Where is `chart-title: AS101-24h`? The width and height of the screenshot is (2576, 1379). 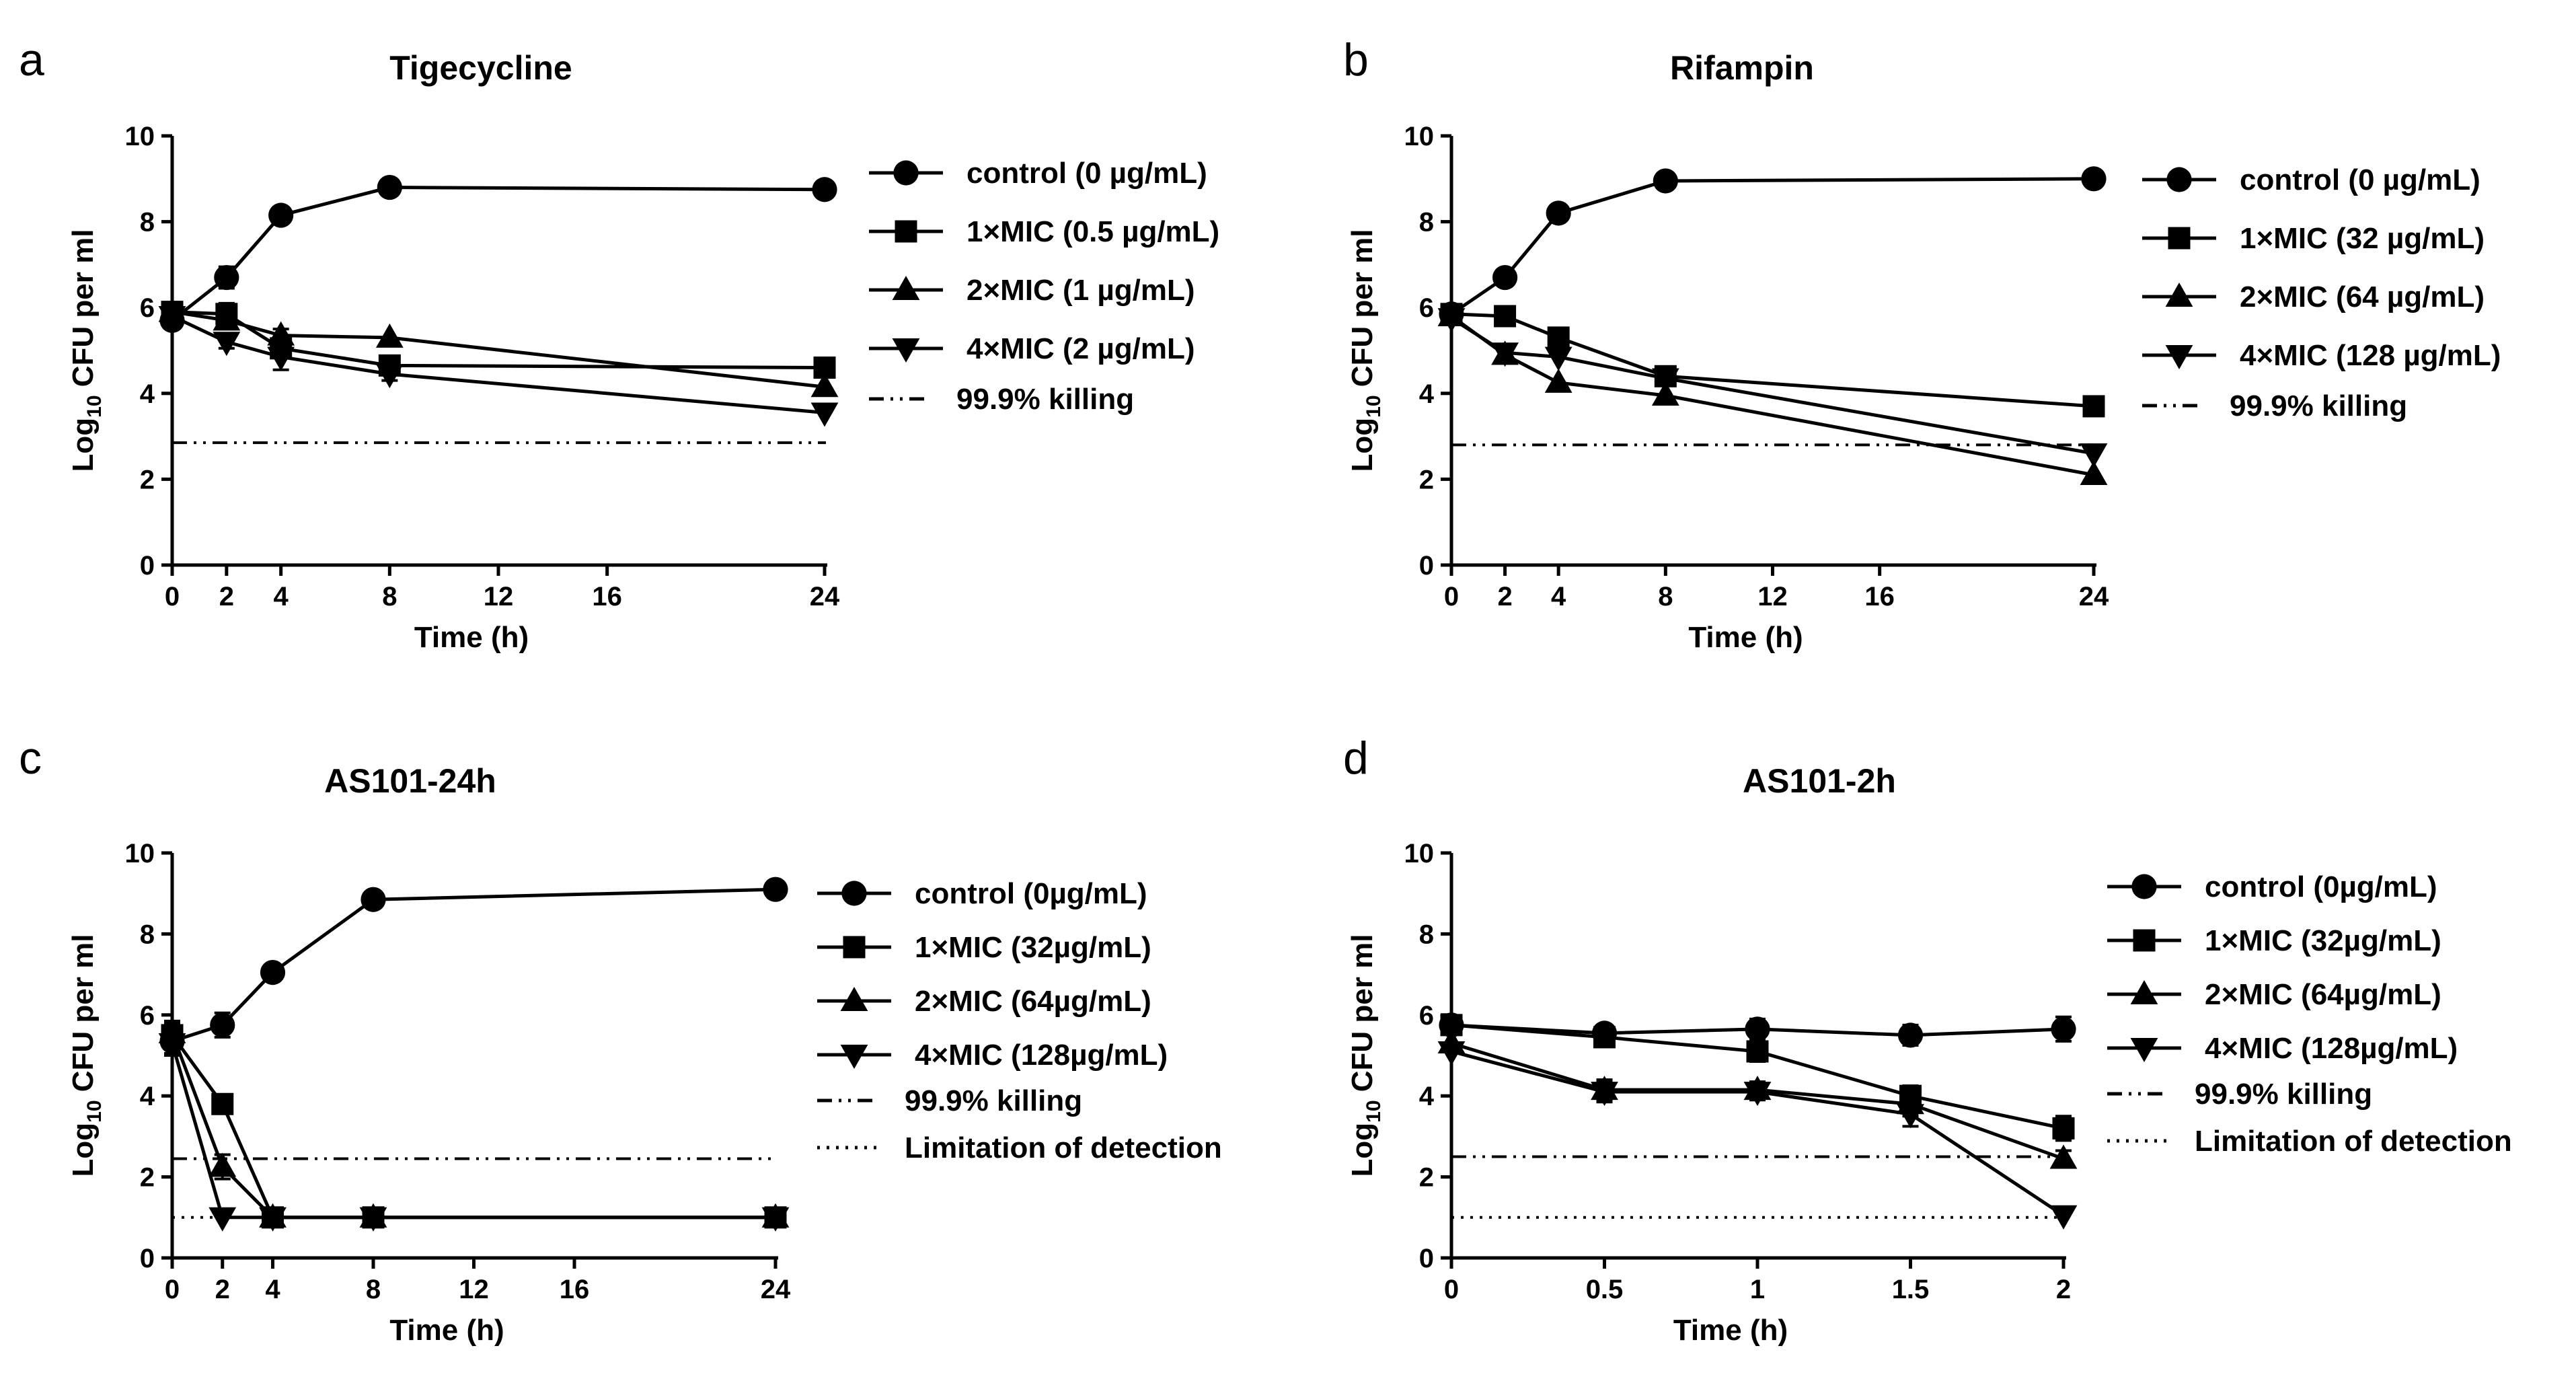
chart-title: AS101-24h is located at coordinates (410, 781).